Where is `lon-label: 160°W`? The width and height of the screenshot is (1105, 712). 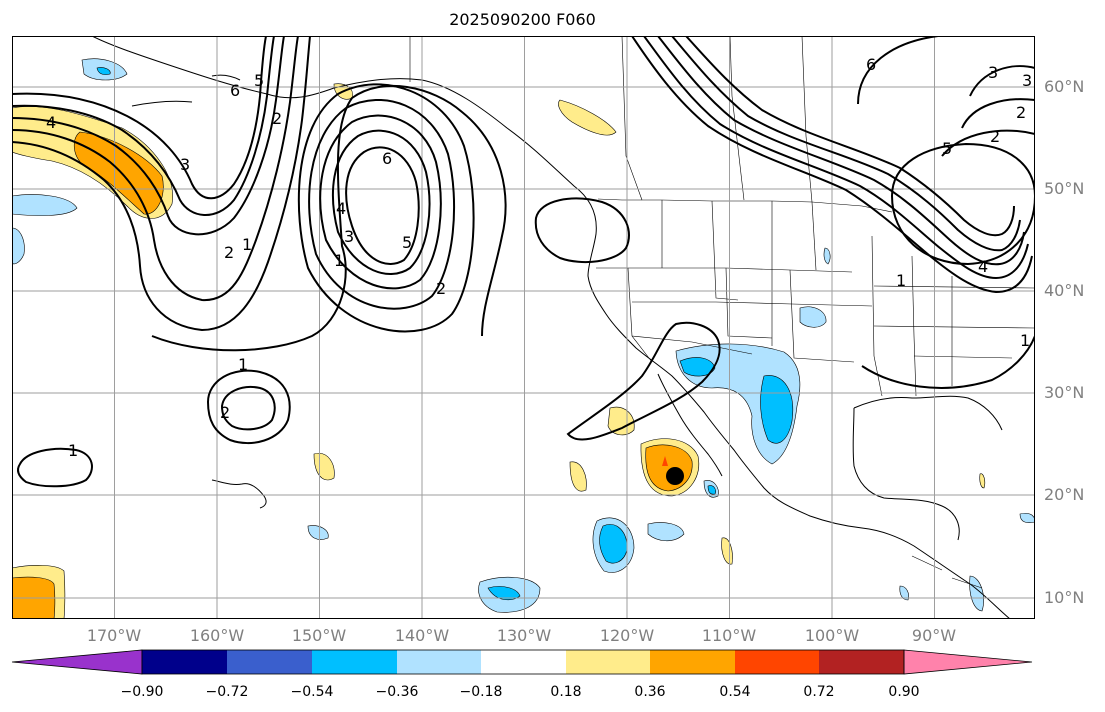 lon-label: 160°W is located at coordinates (217, 635).